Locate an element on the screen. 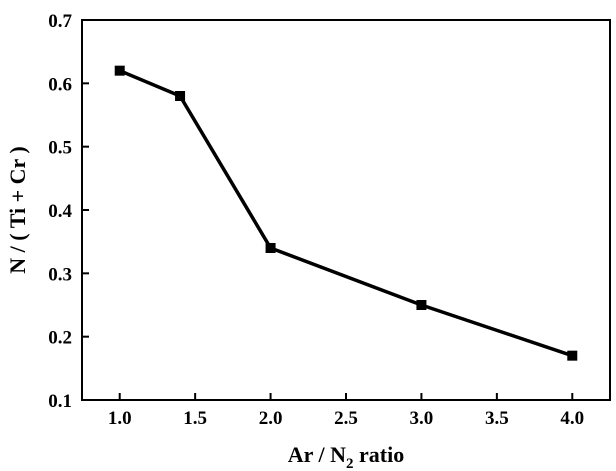 This screenshot has height=471, width=616. x-tick-label: 1.0 is located at coordinates (120, 418).